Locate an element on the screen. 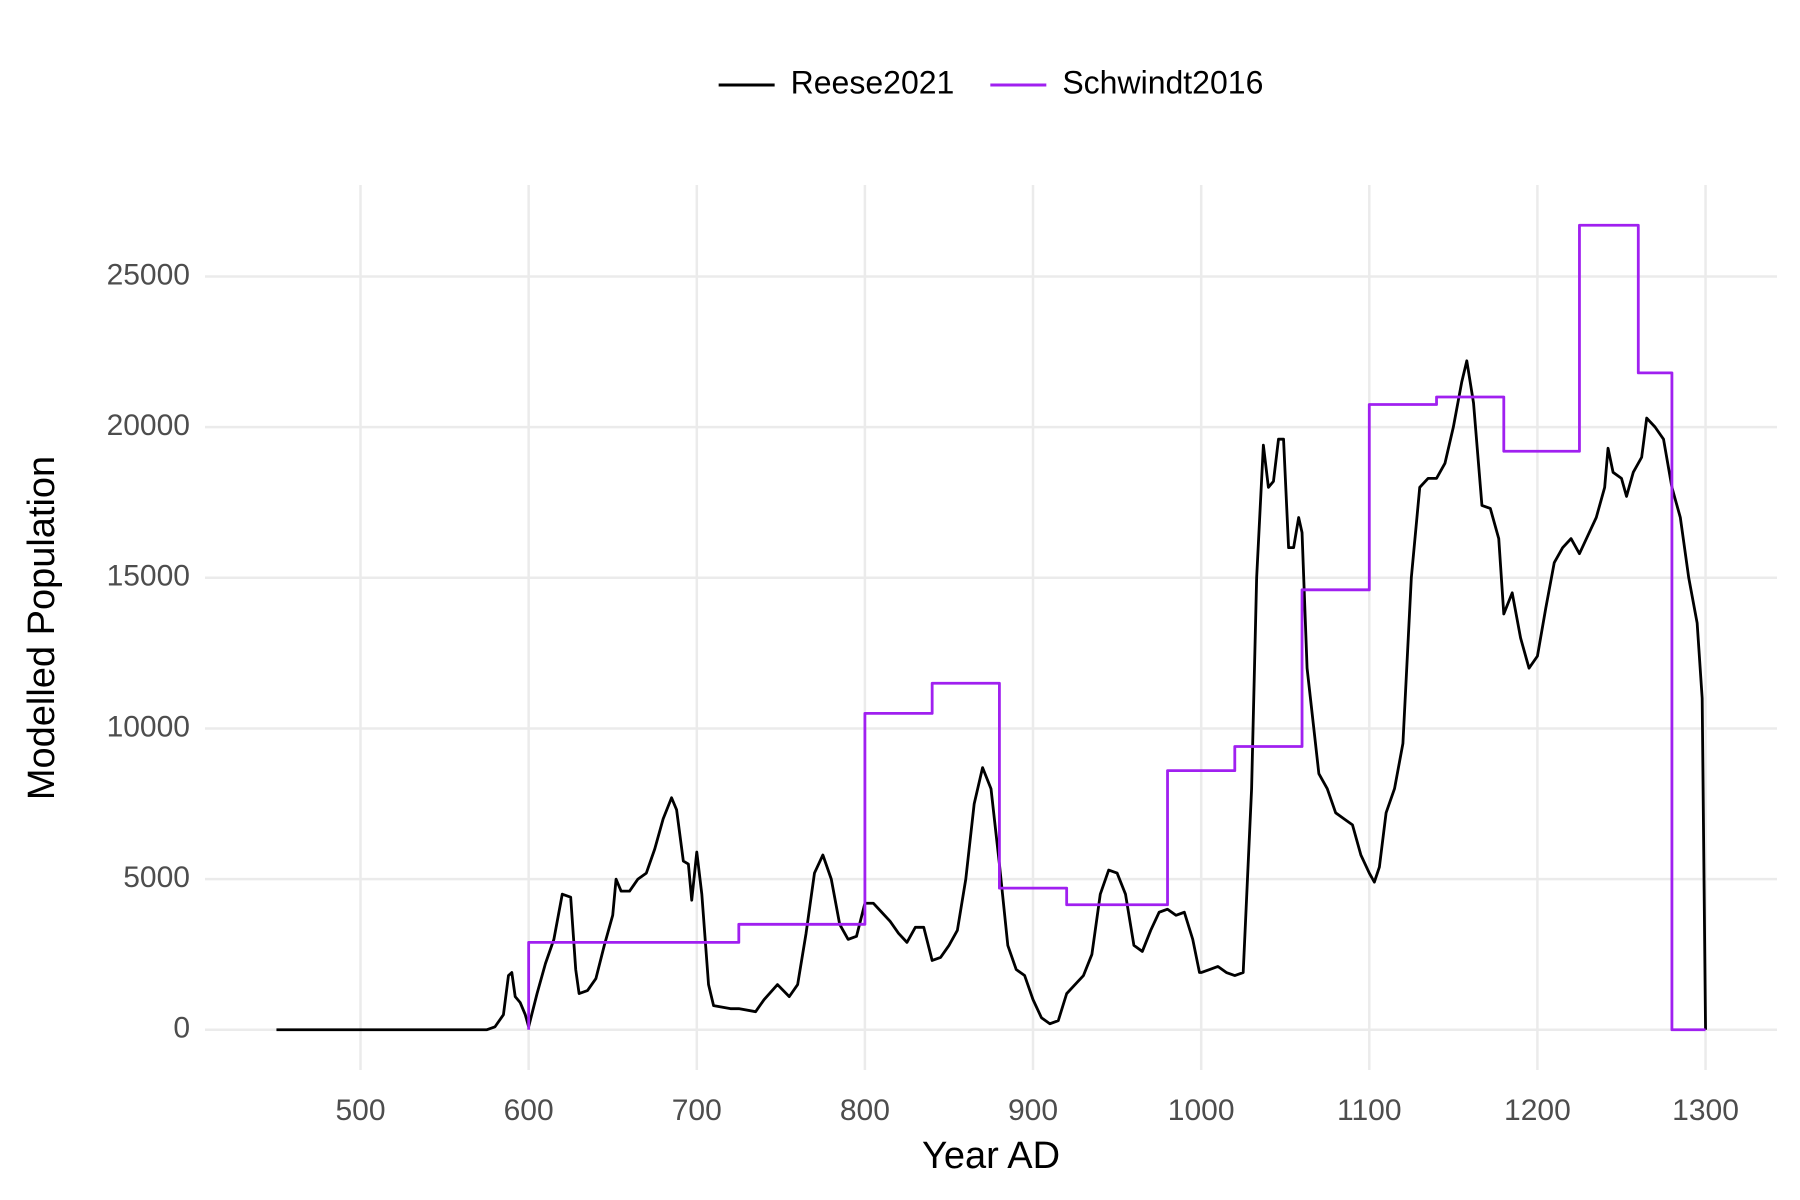 Image resolution: width=1800 pixels, height=1200 pixels. x-tick-label: 1300 is located at coordinates (1705, 1110).